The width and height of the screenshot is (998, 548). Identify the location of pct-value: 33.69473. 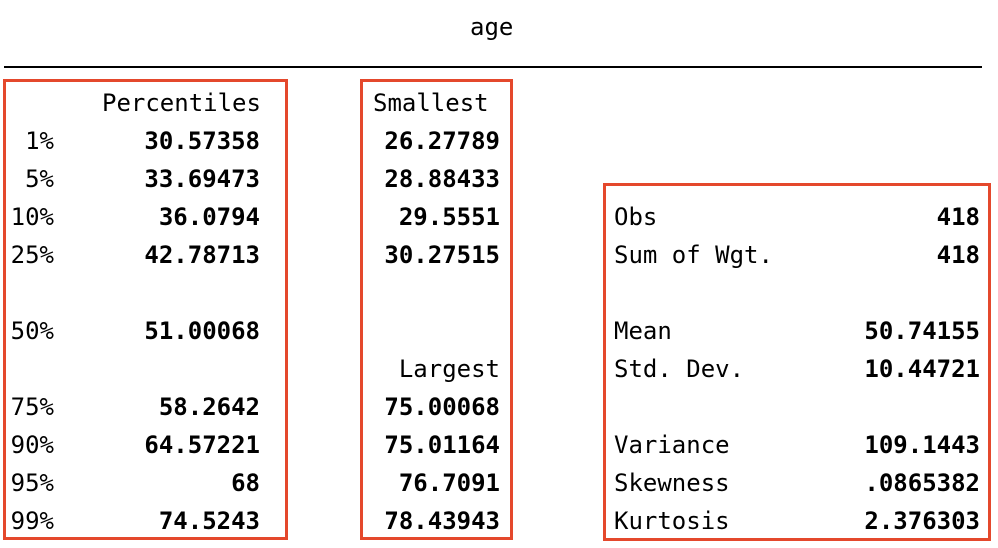
(202, 179).